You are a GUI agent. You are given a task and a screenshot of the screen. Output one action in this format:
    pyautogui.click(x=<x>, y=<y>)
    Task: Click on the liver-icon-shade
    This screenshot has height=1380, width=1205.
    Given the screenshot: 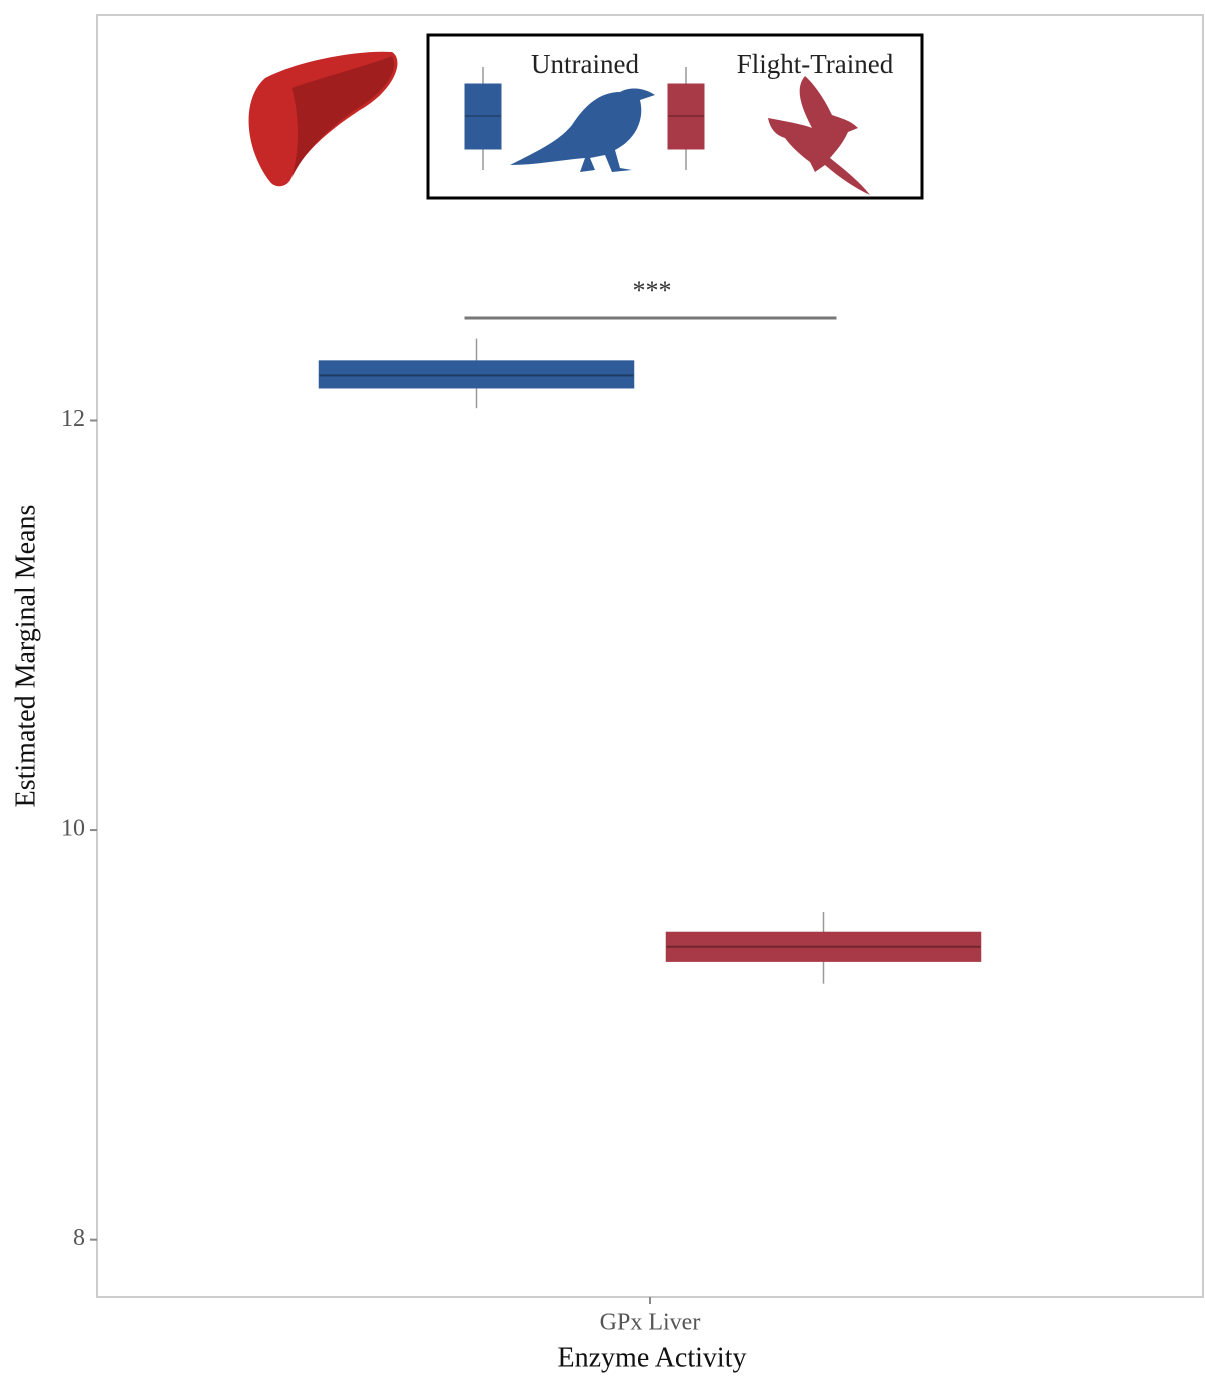 What is the action you would take?
    pyautogui.click(x=343, y=117)
    